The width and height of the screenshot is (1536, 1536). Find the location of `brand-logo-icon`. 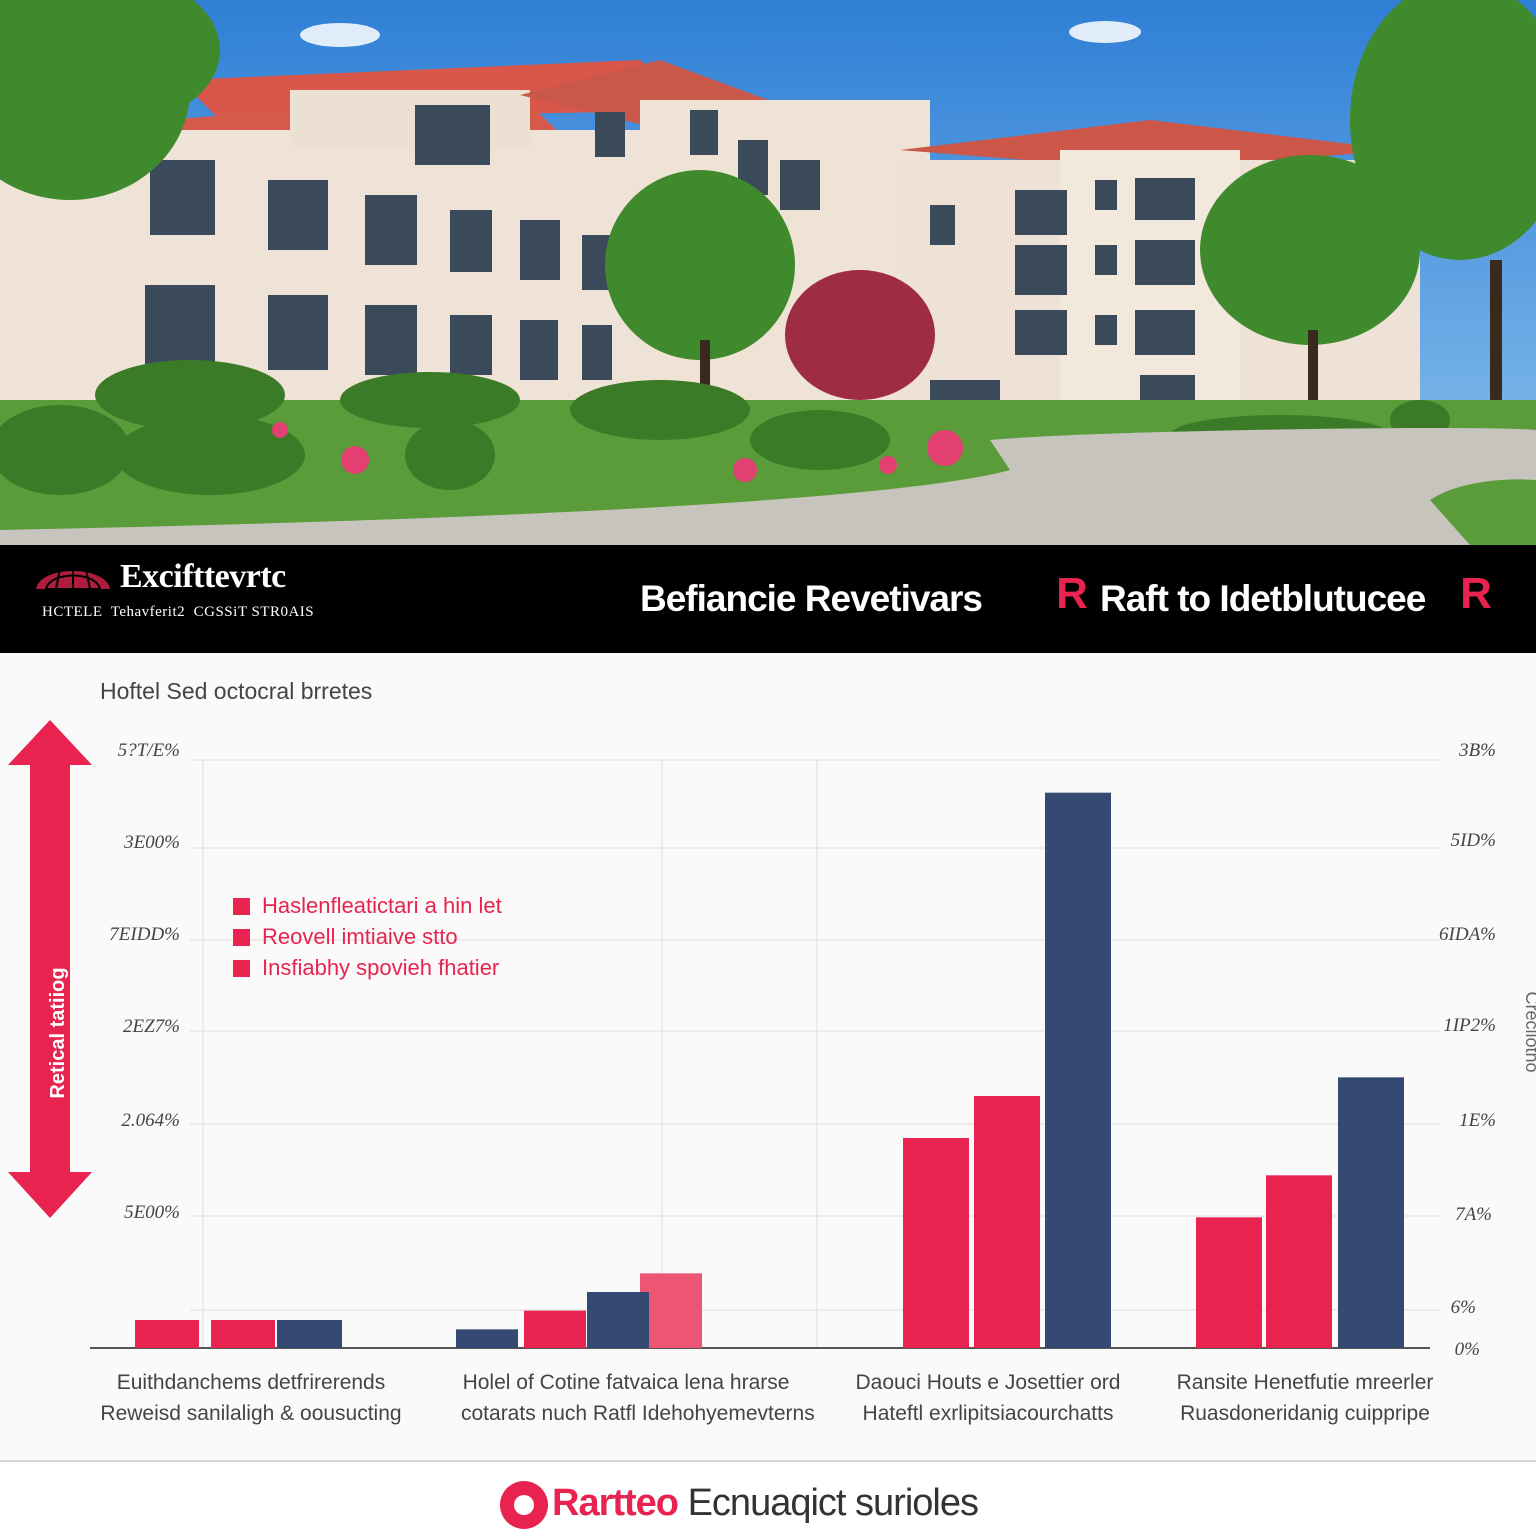

brand-logo-icon is located at coordinates (73, 578).